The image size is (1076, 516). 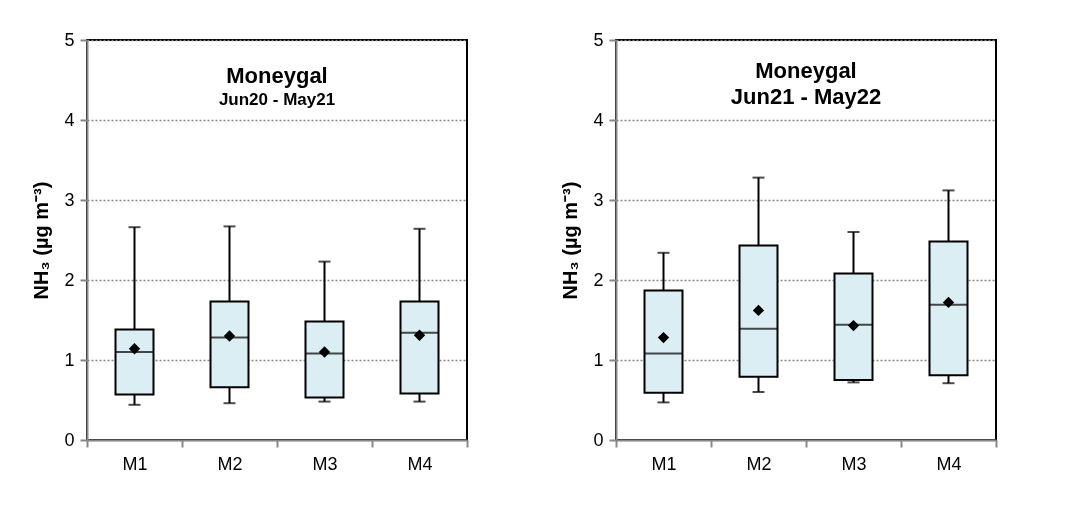 I want to click on text: Jun21 - May22, so click(x=806, y=96).